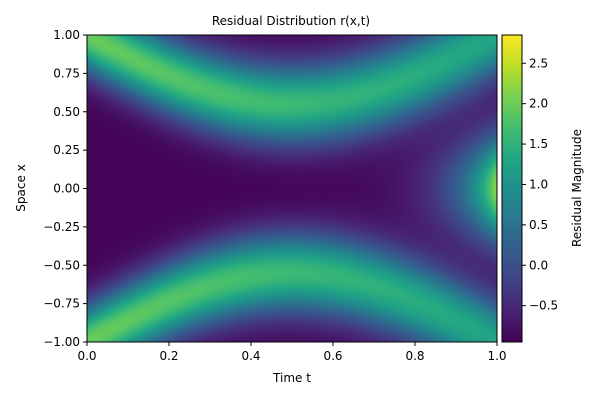  I want to click on x-tick-label: 0.4, so click(250, 356).